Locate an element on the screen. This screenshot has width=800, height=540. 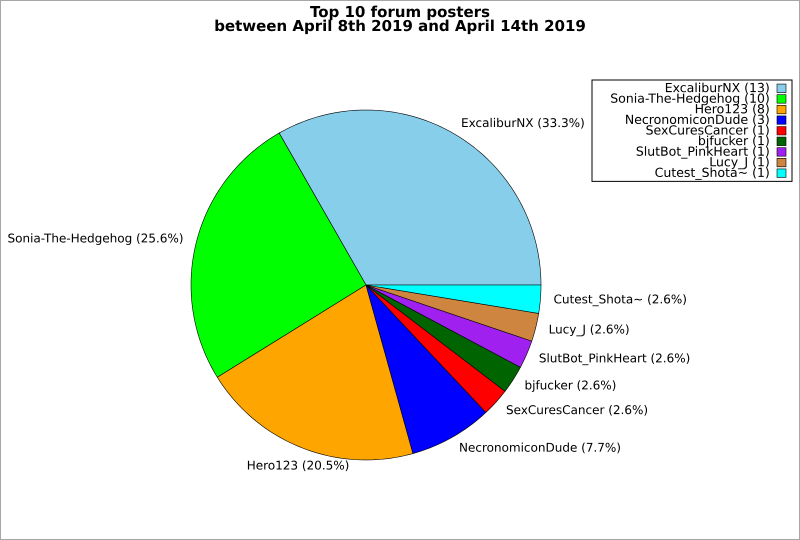
slice-label: SlutBot_PinkHeart is located at coordinates (593, 359).